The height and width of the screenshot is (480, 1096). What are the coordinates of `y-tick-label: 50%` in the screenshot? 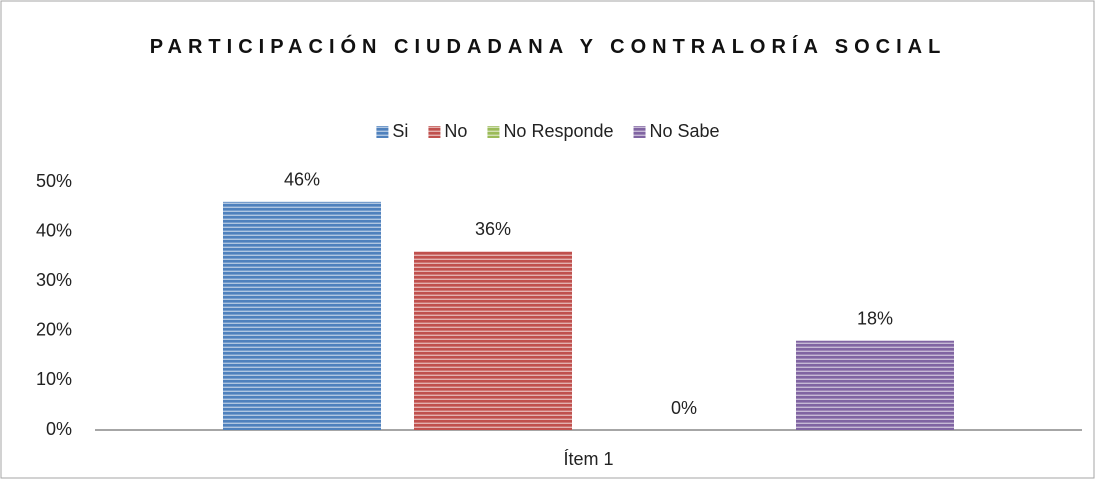 It's located at (54, 181).